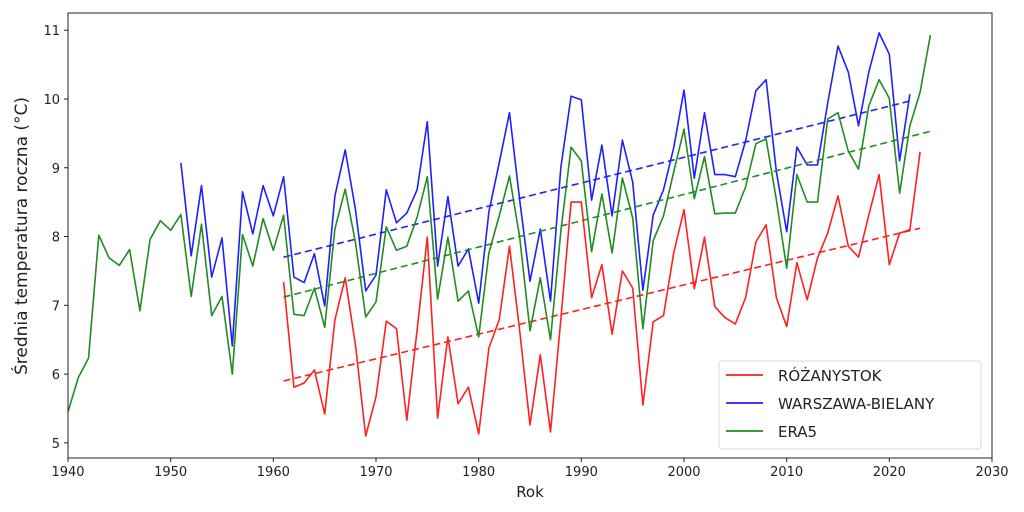  What do you see at coordinates (683, 472) in the screenshot?
I see `x-tick-label: 2000` at bounding box center [683, 472].